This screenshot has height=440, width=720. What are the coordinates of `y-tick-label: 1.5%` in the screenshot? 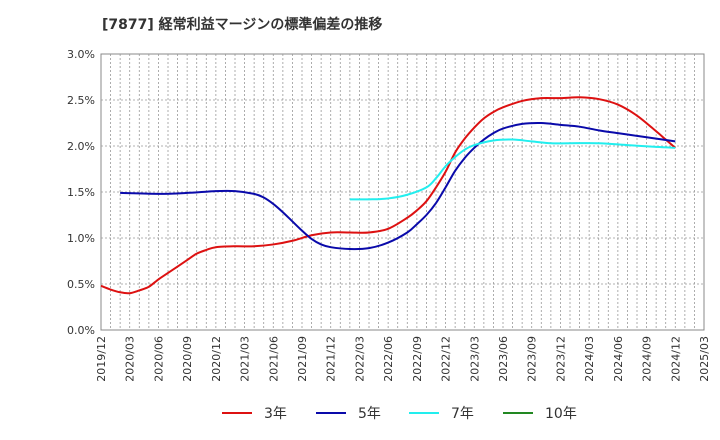 It's located at (81, 192).